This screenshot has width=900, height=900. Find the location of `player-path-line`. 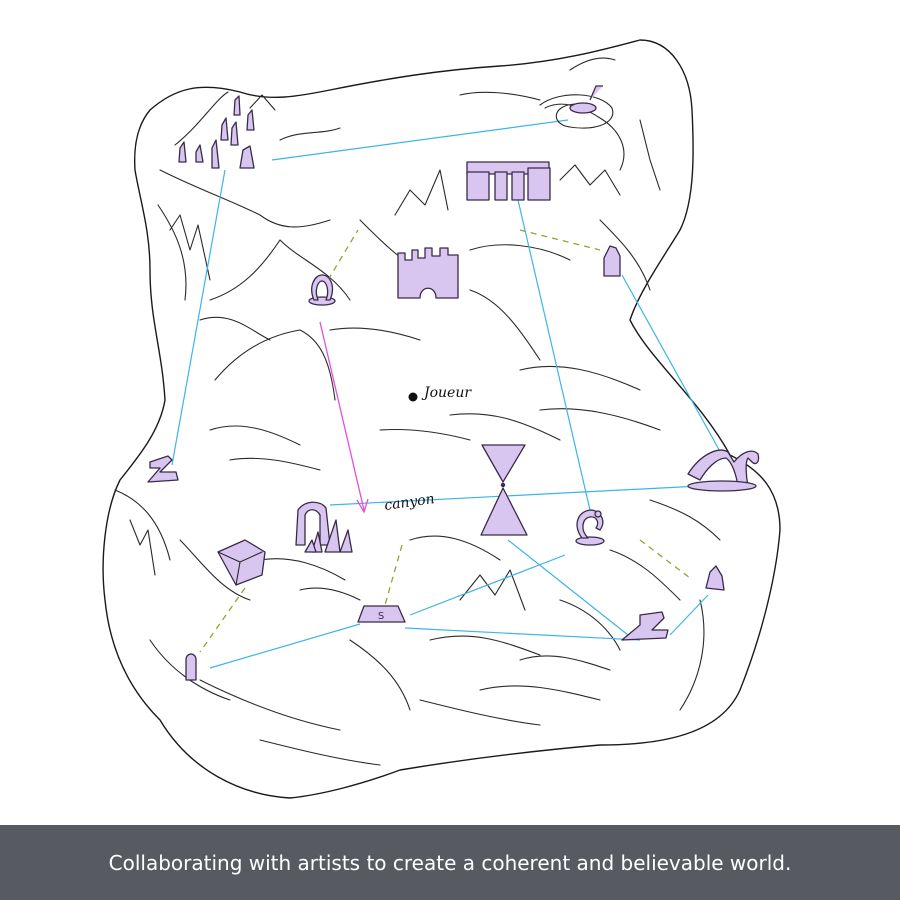

player-path-line is located at coordinates (342, 416).